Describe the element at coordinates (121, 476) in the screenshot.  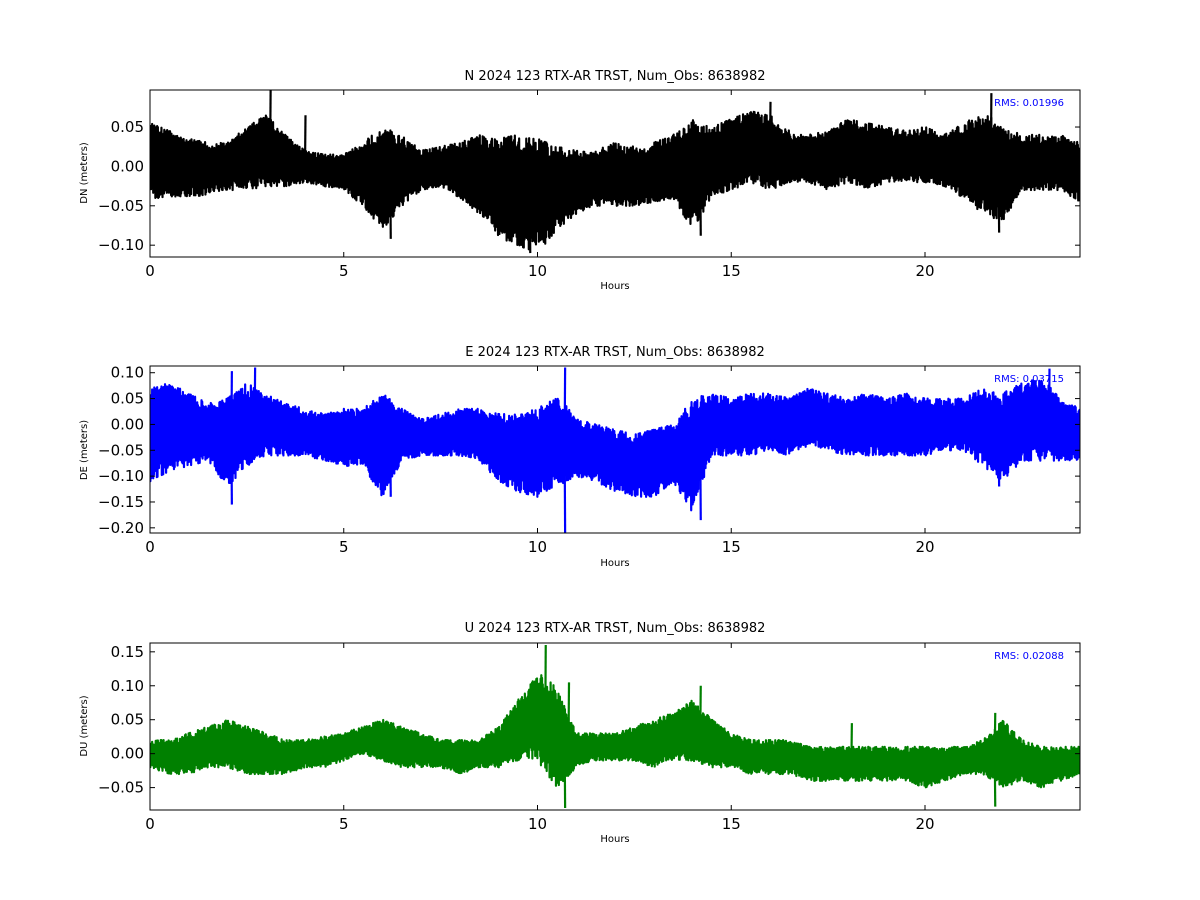
I see `subplot-e-ytick-label: −0.10` at that location.